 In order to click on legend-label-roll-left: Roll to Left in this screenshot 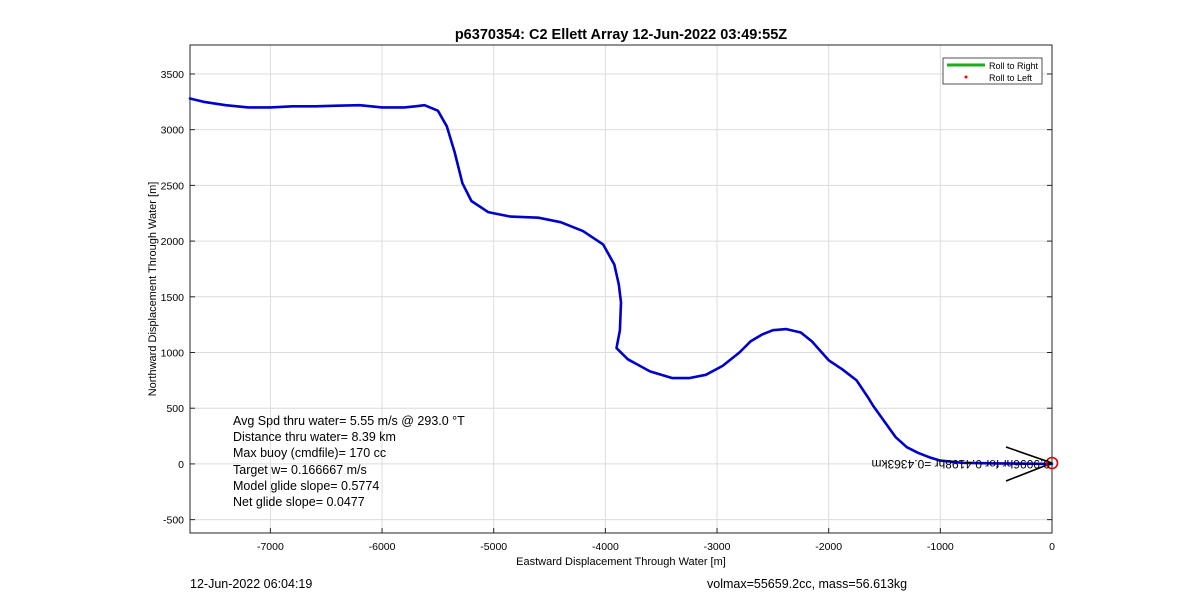, I will do `click(1011, 78)`.